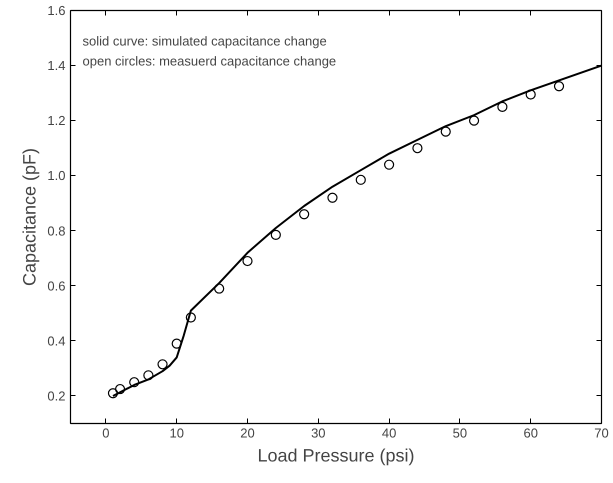 The image size is (613, 483). What do you see at coordinates (29, 217) in the screenshot?
I see `y-axis-title: Capacitance (pF)` at bounding box center [29, 217].